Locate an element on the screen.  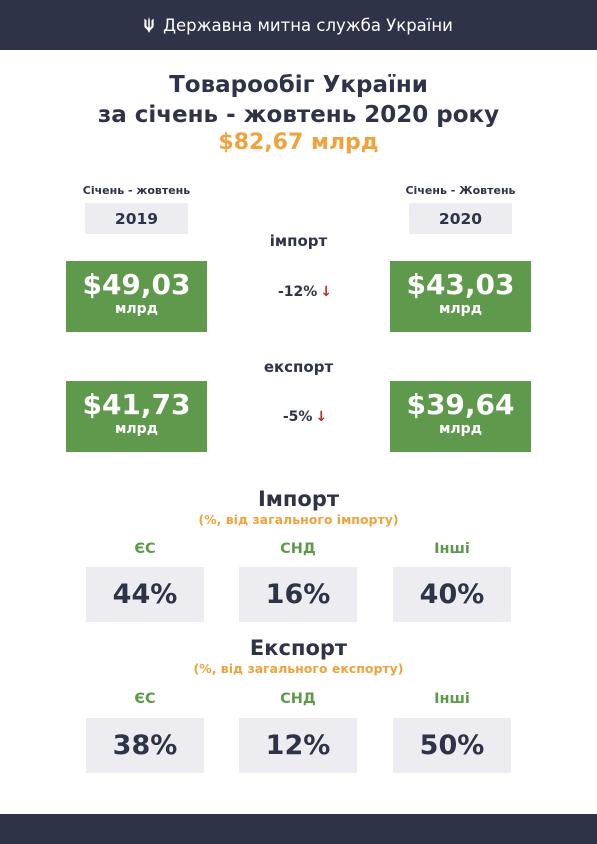
import-cat-other: Інші is located at coordinates (452, 549).